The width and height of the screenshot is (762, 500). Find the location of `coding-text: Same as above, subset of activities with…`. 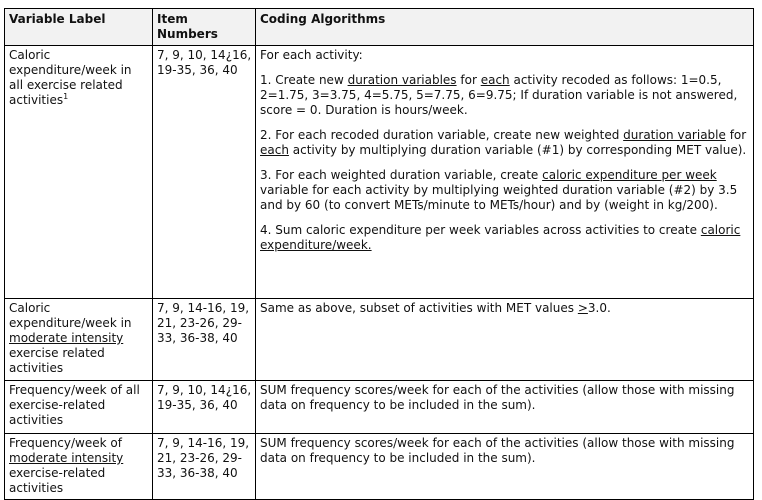

coding-text: Same as above, subset of activities with… is located at coordinates (419, 308).